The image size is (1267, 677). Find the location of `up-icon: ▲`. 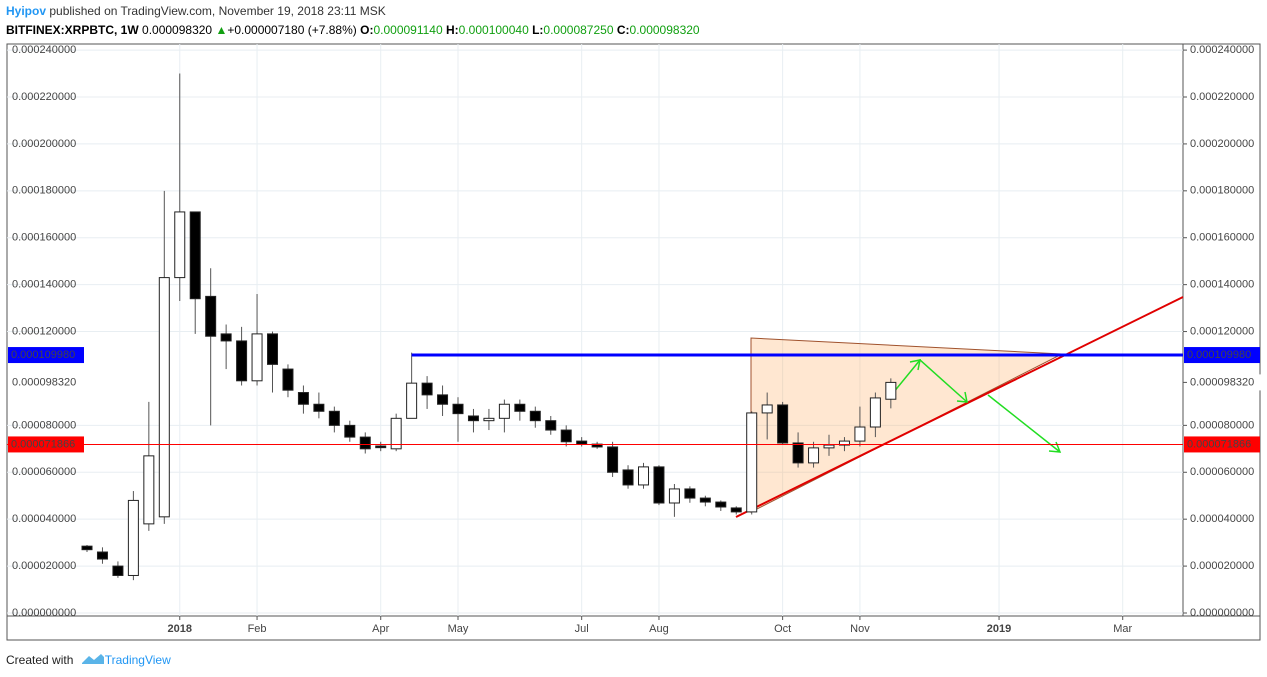

up-icon: ▲ is located at coordinates (221, 30).